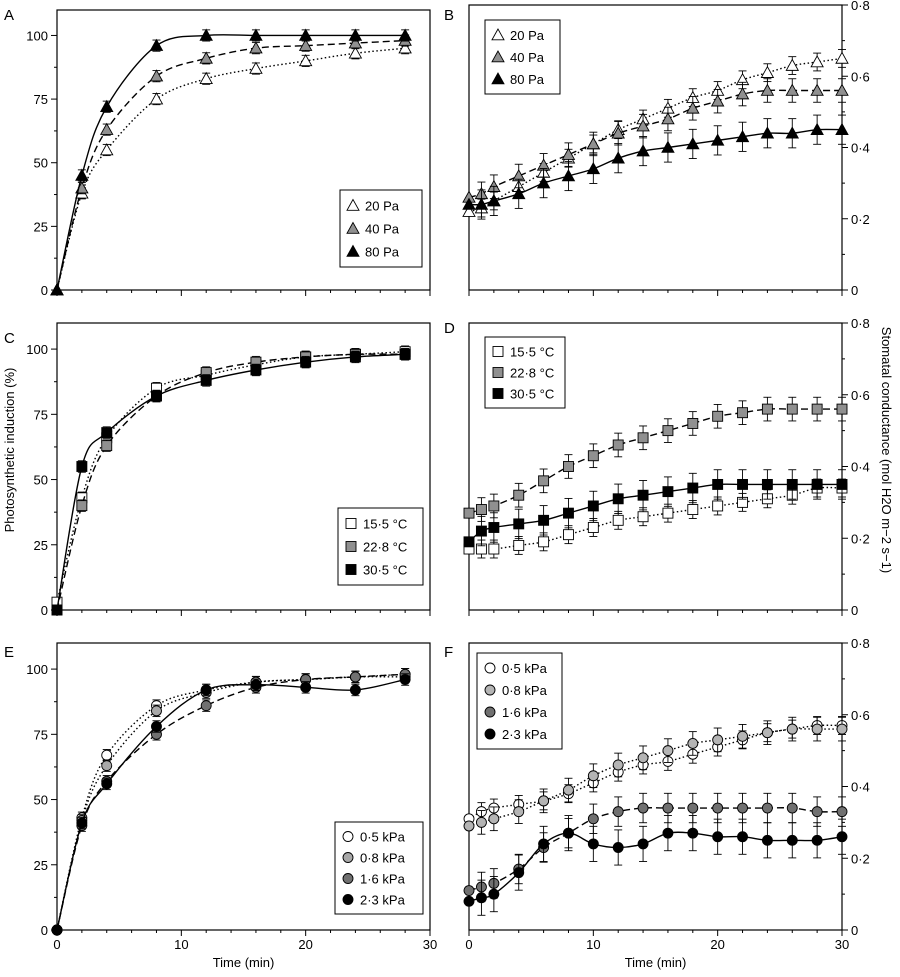 The image size is (900, 977). Describe the element at coordinates (860, 219) in the screenshot. I see `y-tick-label: 0·2` at that location.